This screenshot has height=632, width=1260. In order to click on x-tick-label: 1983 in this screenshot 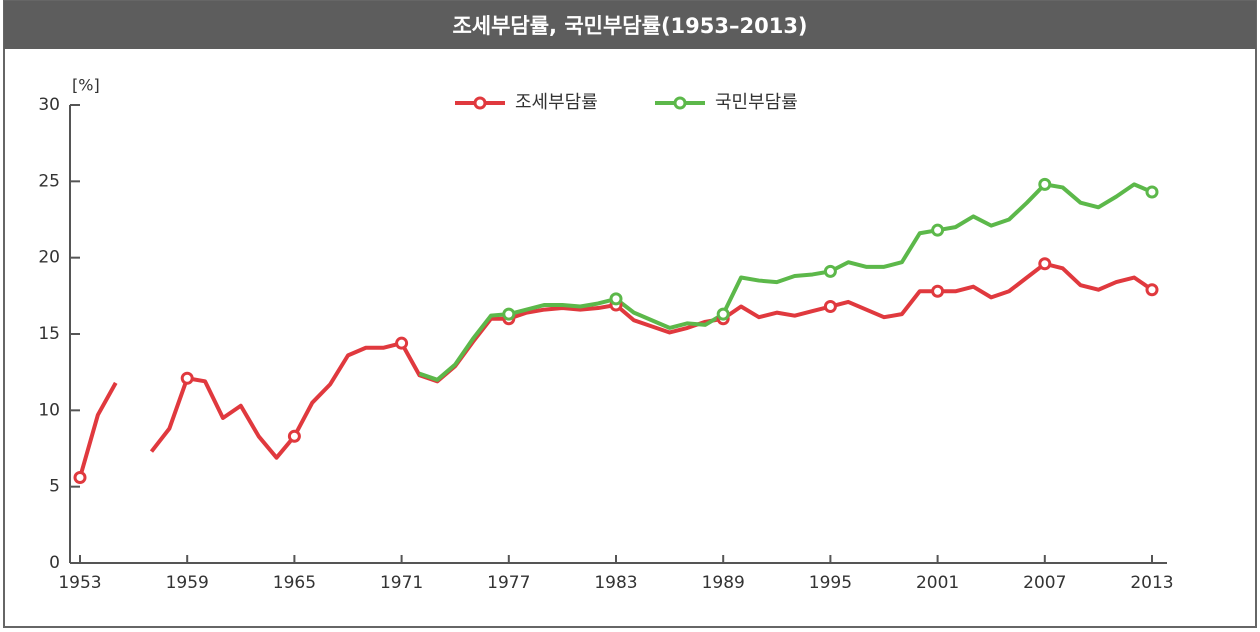, I will do `click(615, 583)`.